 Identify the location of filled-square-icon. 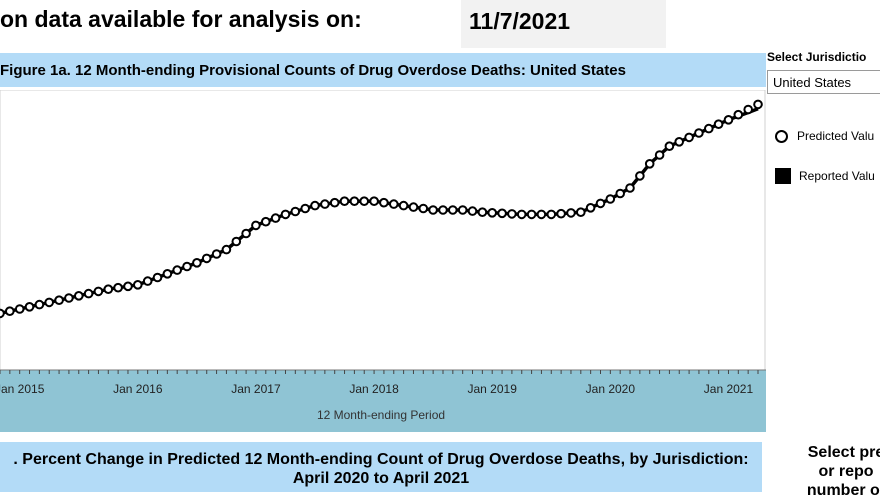
(783, 176).